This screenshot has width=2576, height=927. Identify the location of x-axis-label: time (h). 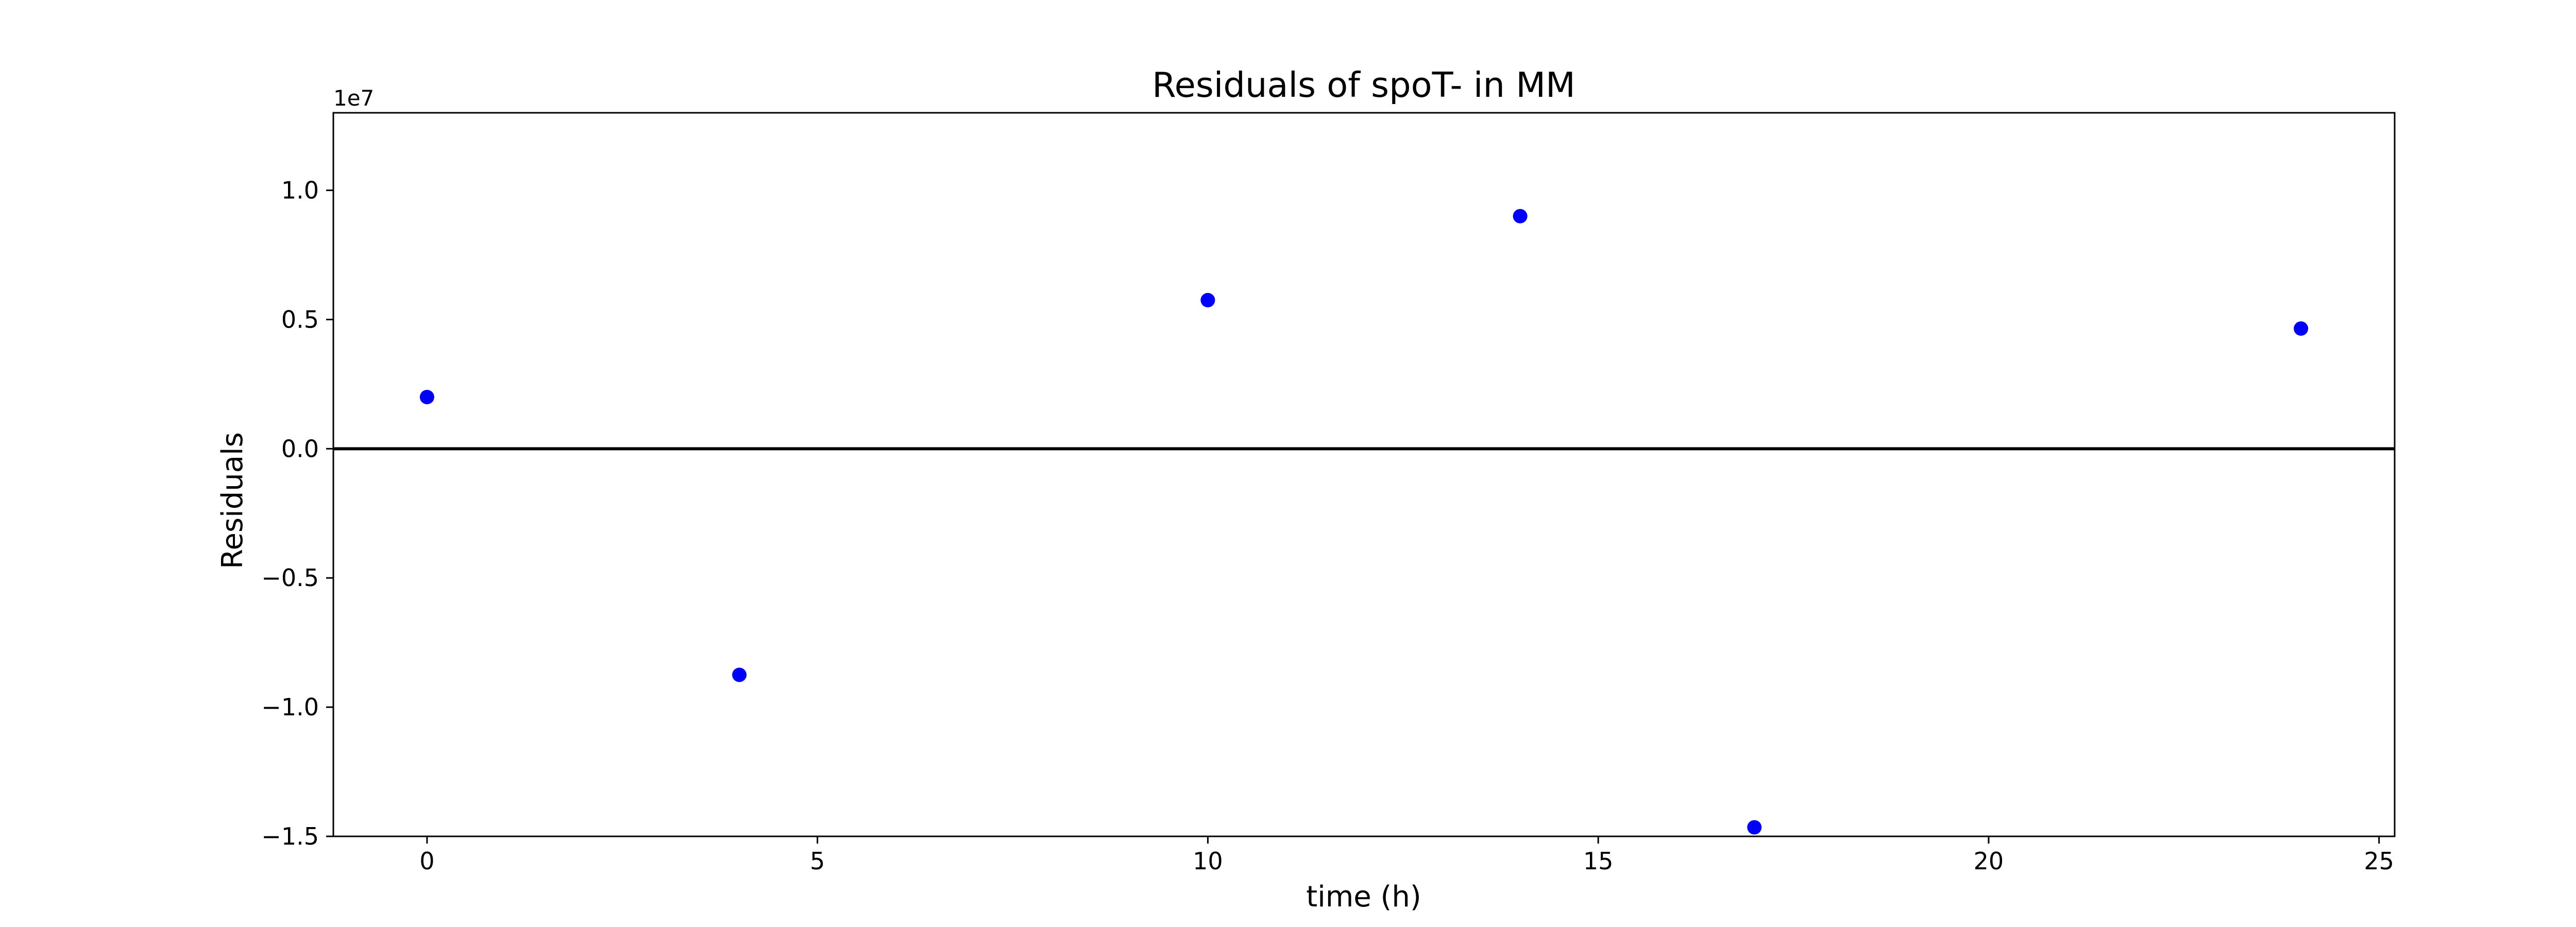
(1363, 897).